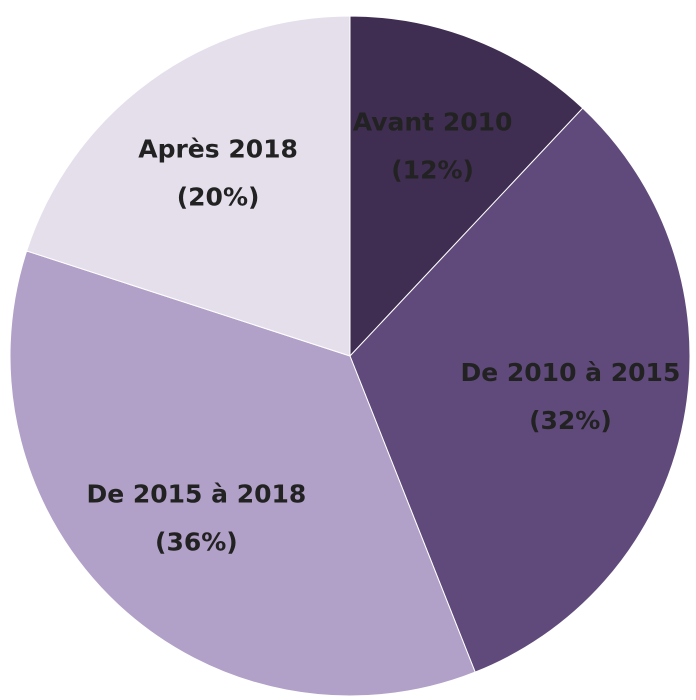 Image resolution: width=696 pixels, height=700 pixels. Describe the element at coordinates (218, 148) in the screenshot. I see `slice-label: Après 2018` at that location.